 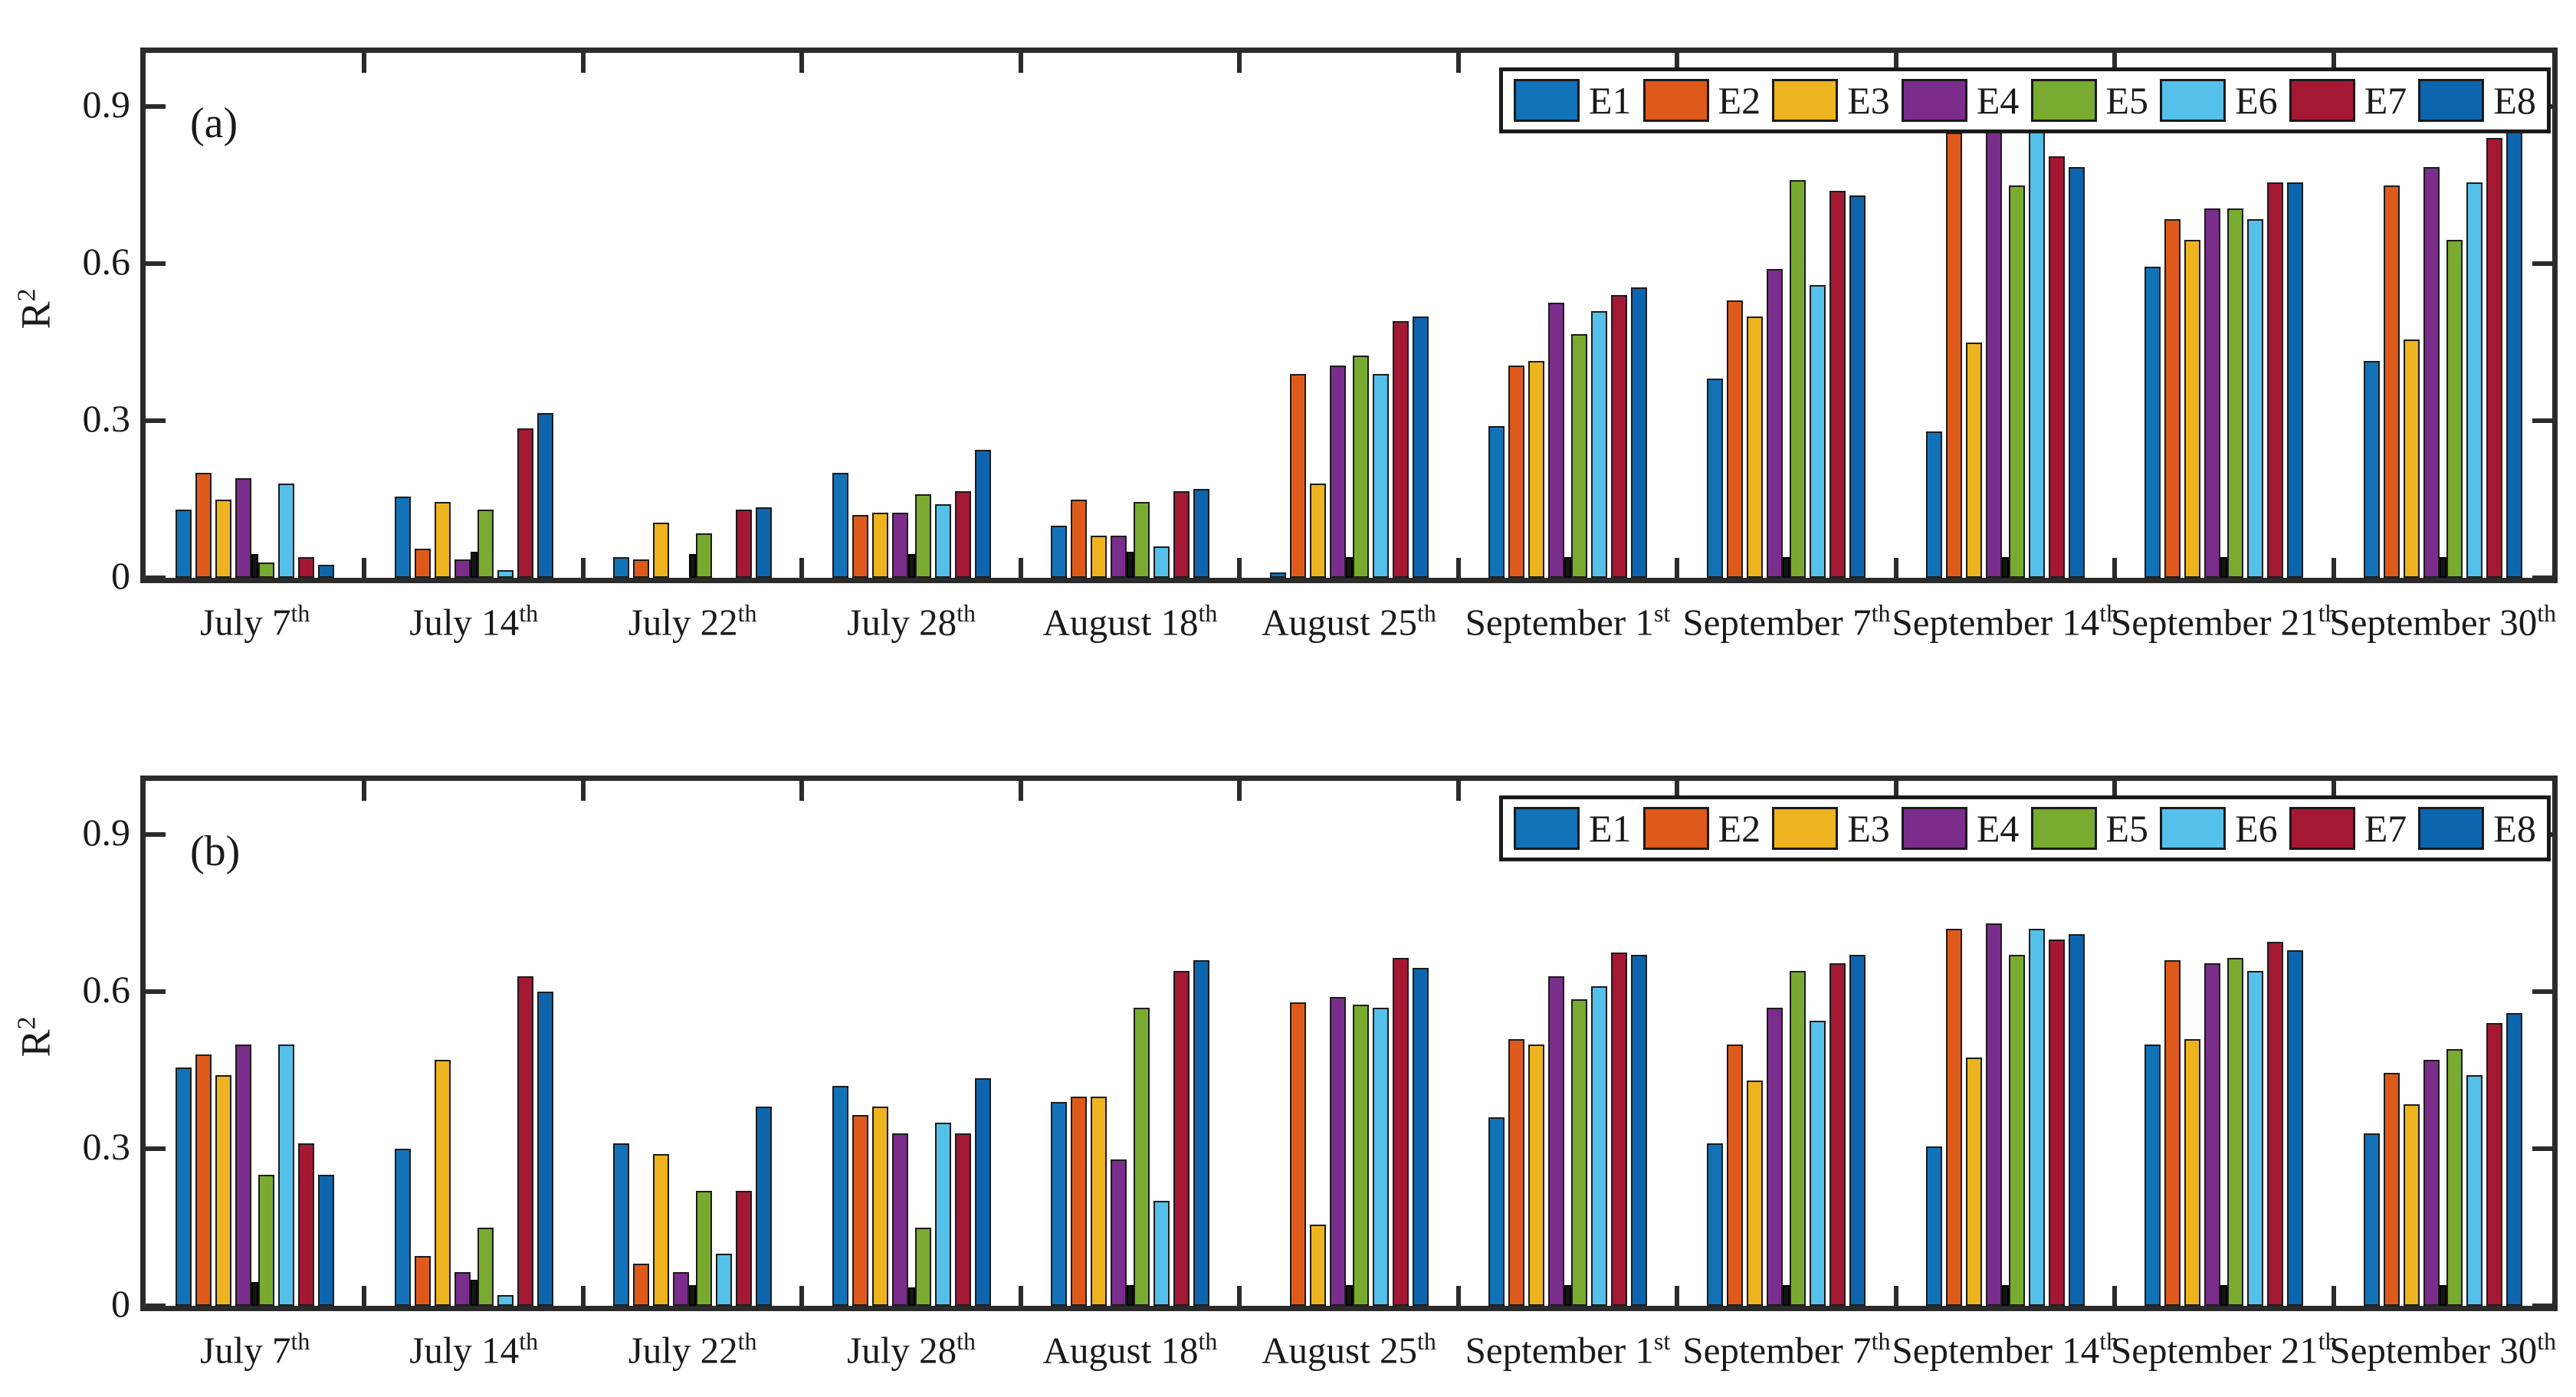 I want to click on y-tick-left, so click(x=156, y=107).